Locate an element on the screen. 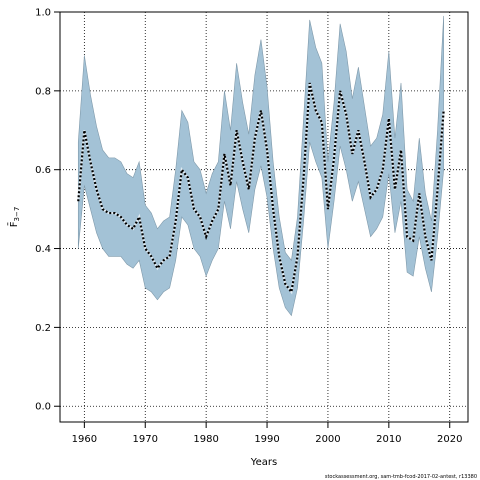 This screenshot has height=480, width=480. y-tick-label: 0.2 is located at coordinates (43, 328).